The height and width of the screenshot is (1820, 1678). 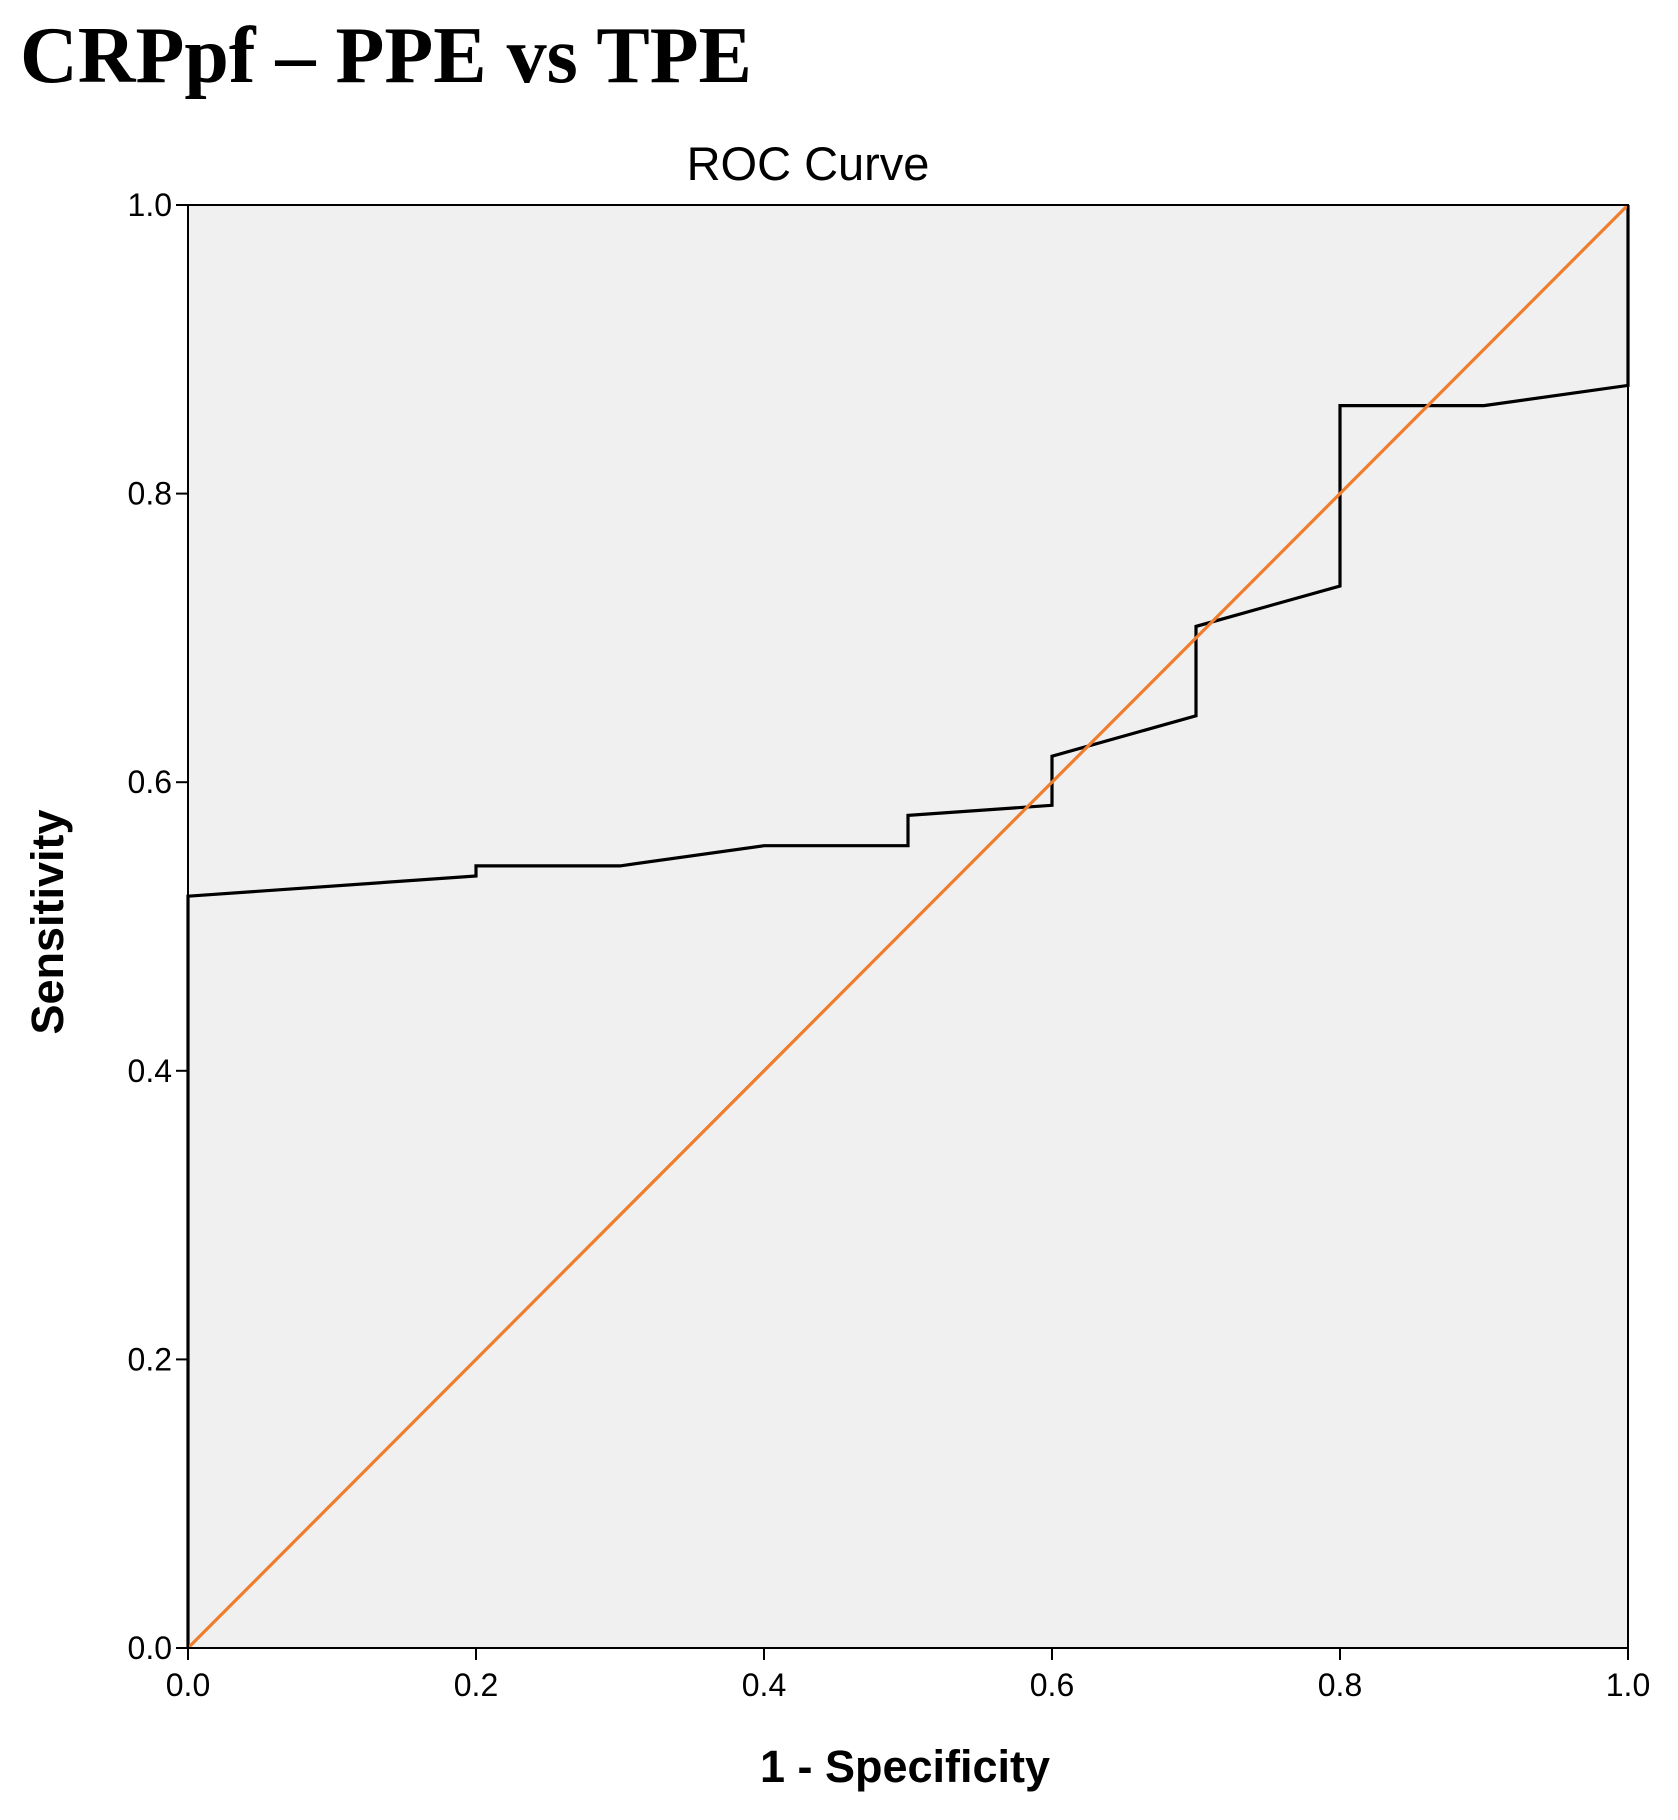 I want to click on y-tick-label: 0.4, so click(x=150, y=1071).